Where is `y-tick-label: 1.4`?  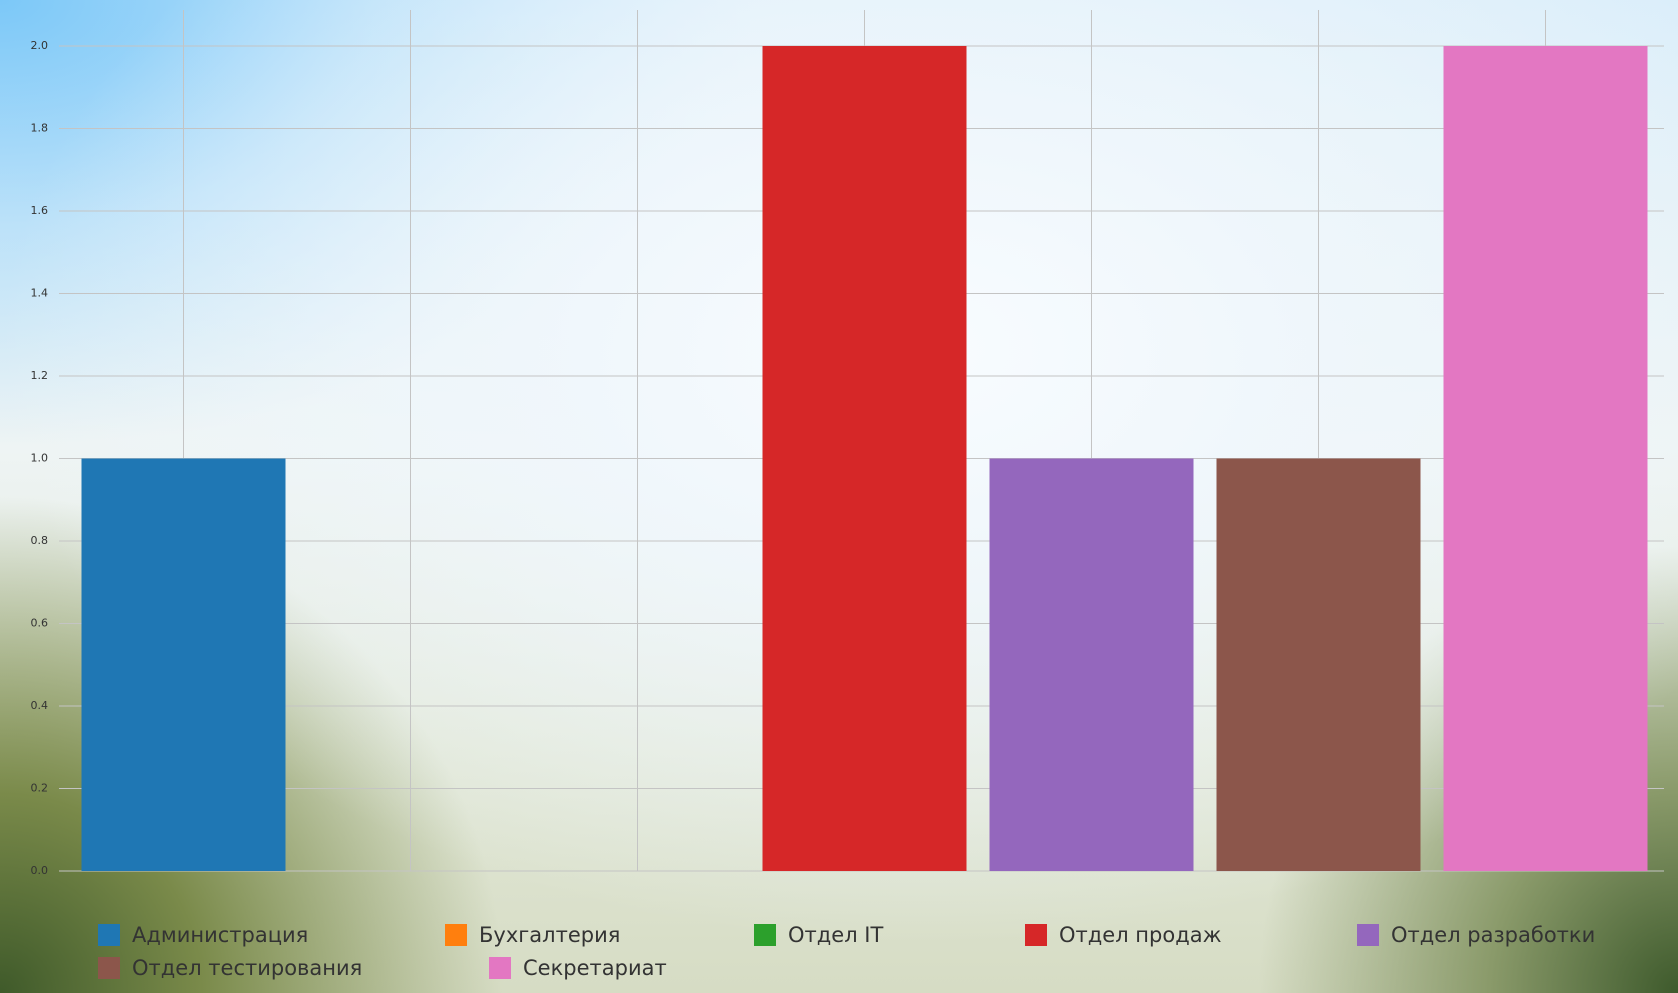 y-tick-label: 1.4 is located at coordinates (40, 293).